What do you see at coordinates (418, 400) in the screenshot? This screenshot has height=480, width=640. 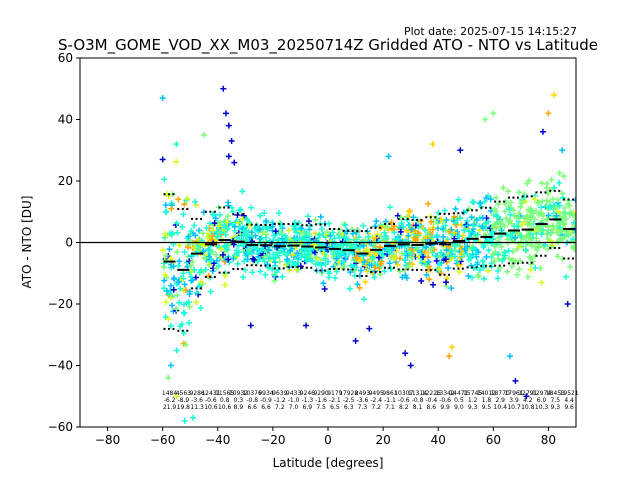 I see `bin-stat-label: -0.8` at bounding box center [418, 400].